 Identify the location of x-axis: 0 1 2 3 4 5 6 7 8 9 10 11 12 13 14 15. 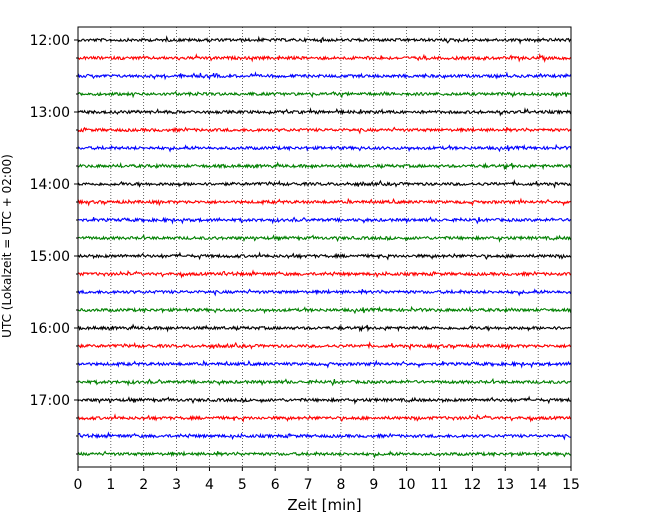
(327, 480).